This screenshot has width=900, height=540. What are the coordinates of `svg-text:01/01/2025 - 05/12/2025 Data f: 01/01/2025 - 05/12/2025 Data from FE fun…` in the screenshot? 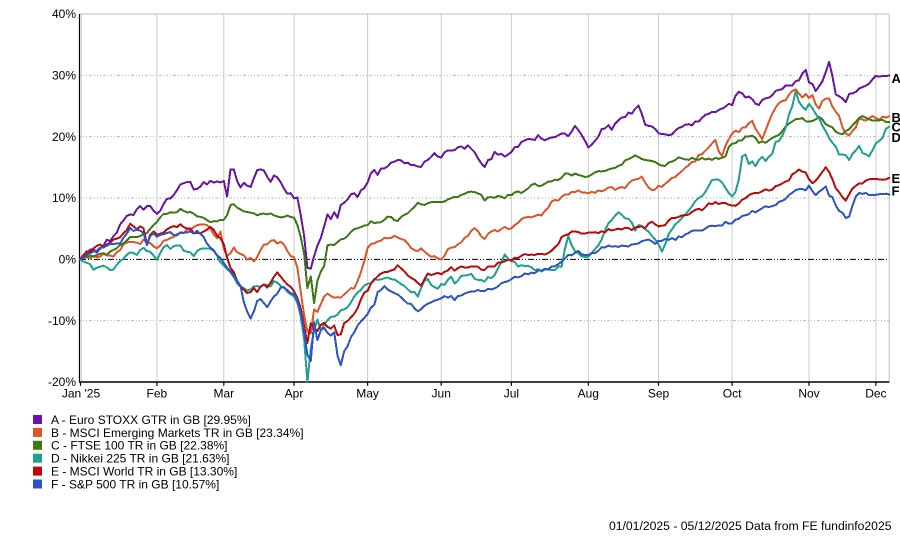 It's located at (750, 526).